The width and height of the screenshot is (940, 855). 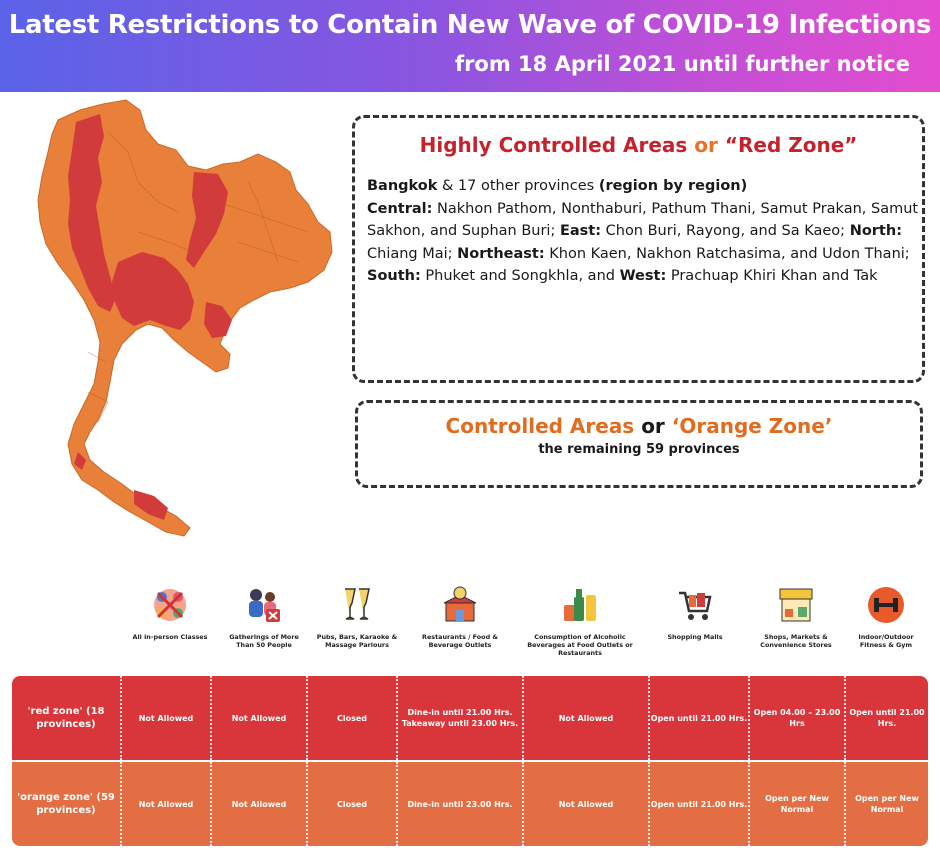 I want to click on category-label: Gatherings of More Than 50 People, so click(x=264, y=641).